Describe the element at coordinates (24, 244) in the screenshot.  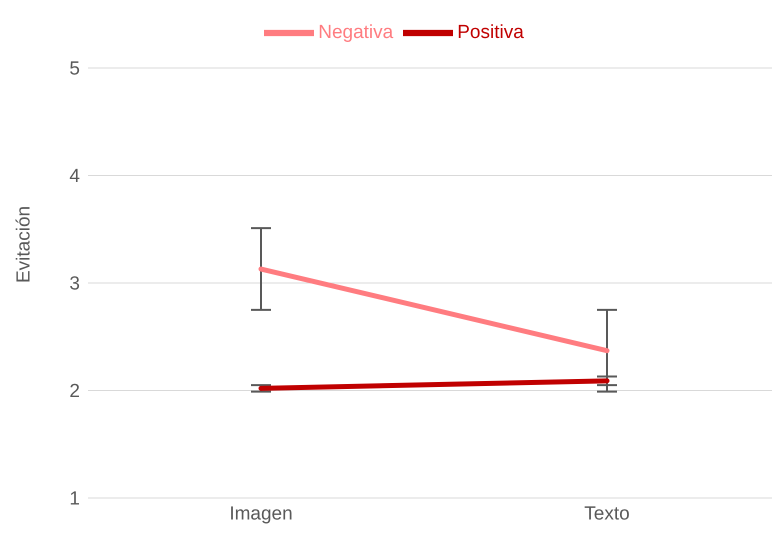
I see `y-axis-title: Evitación` at that location.